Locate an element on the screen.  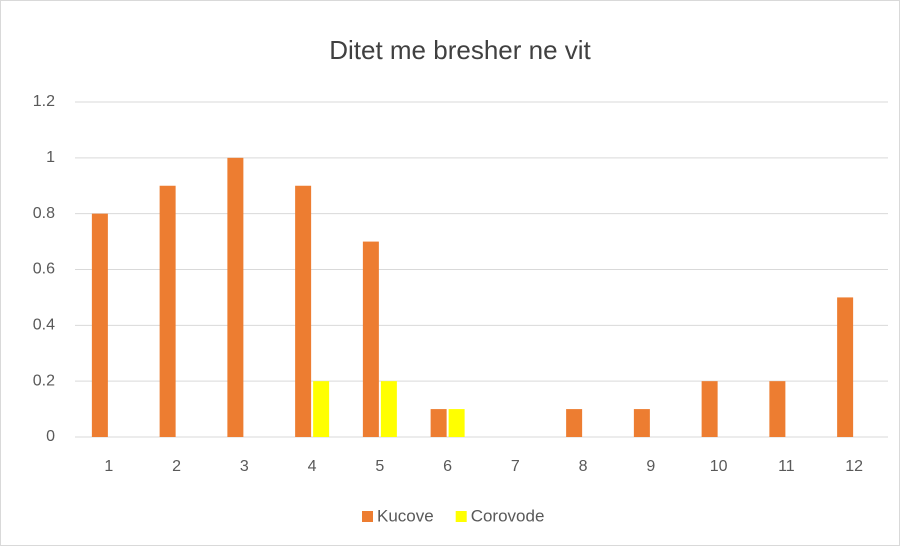
x-tick-label: 7 is located at coordinates (515, 466).